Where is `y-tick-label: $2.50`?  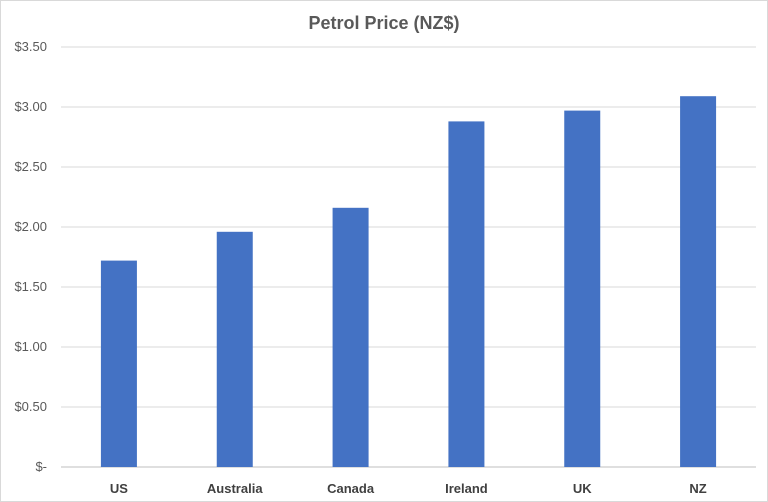 y-tick-label: $2.50 is located at coordinates (30, 166).